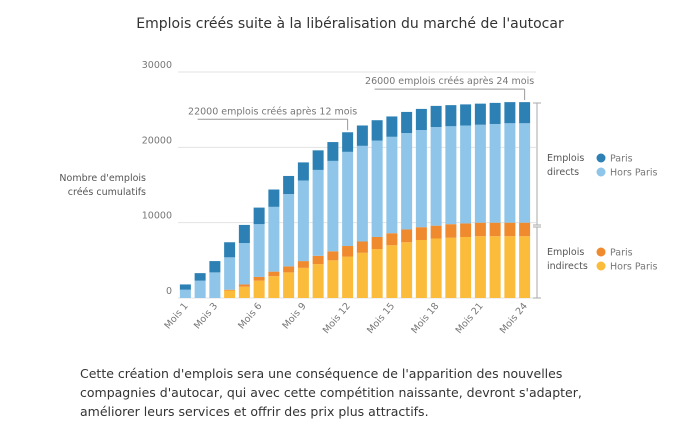  Describe the element at coordinates (425, 318) in the screenshot. I see `x-tick-label: Mois 18` at that location.